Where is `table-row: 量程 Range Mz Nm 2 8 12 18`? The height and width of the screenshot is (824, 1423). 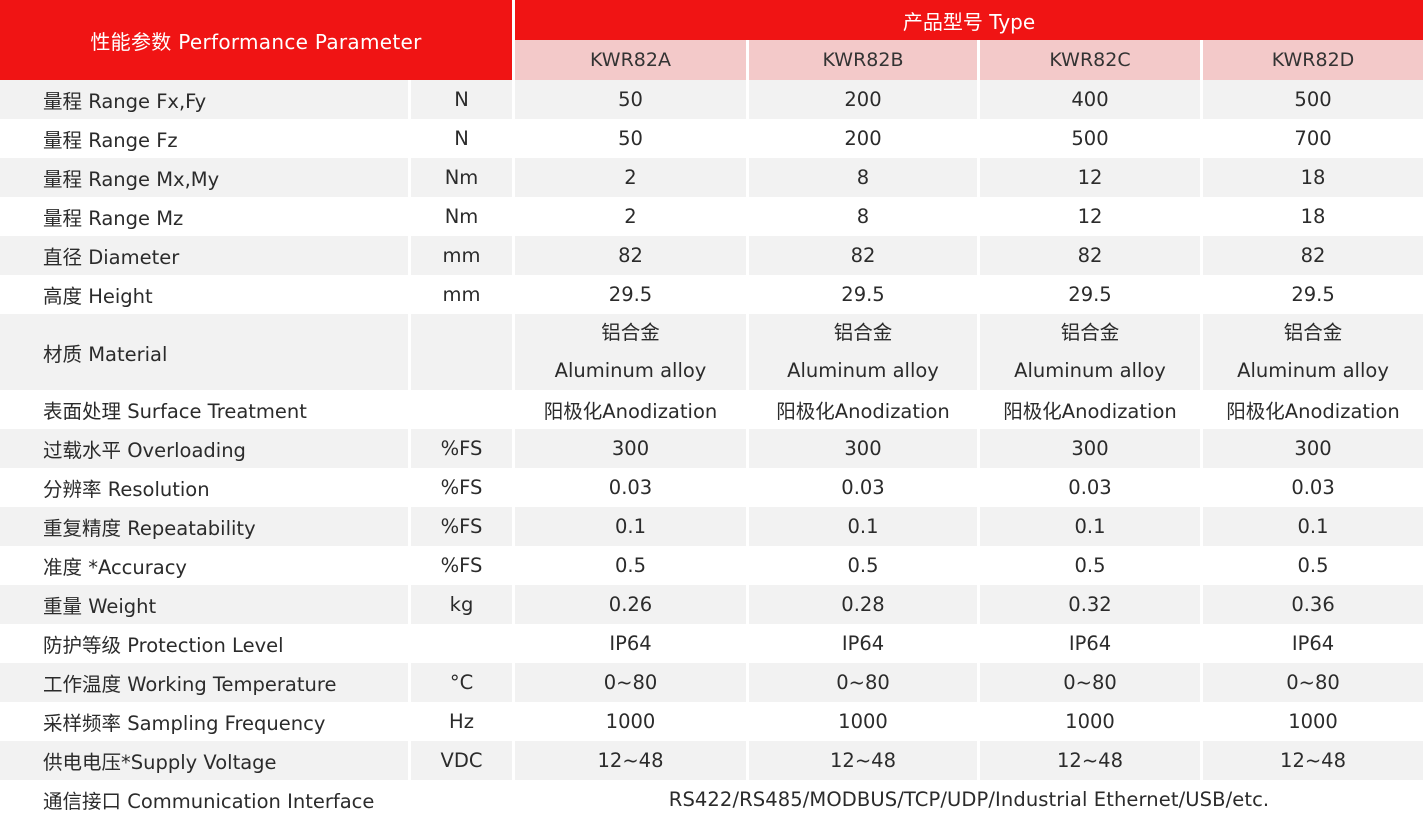 table-row: 量程 Range Mz Nm 2 8 12 18 is located at coordinates (711, 216).